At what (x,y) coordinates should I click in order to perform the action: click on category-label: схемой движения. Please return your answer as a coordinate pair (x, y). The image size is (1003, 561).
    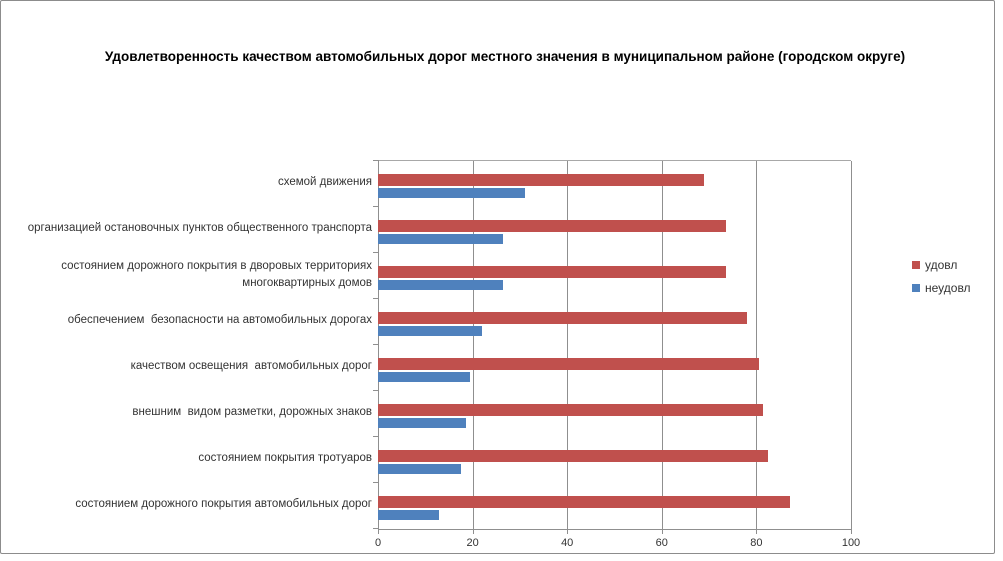
    Looking at the image, I should click on (192, 183).